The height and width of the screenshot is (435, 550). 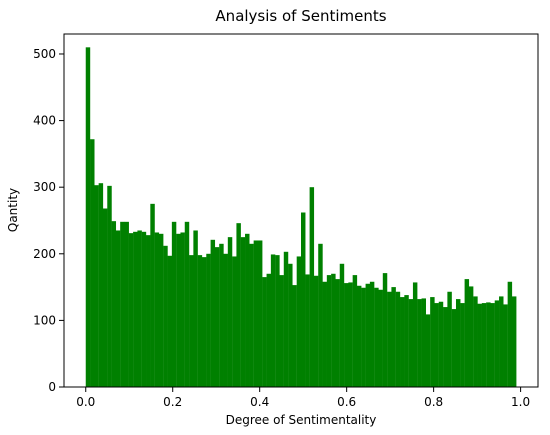 What do you see at coordinates (44, 320) in the screenshot?
I see `y-tick-label: 100` at bounding box center [44, 320].